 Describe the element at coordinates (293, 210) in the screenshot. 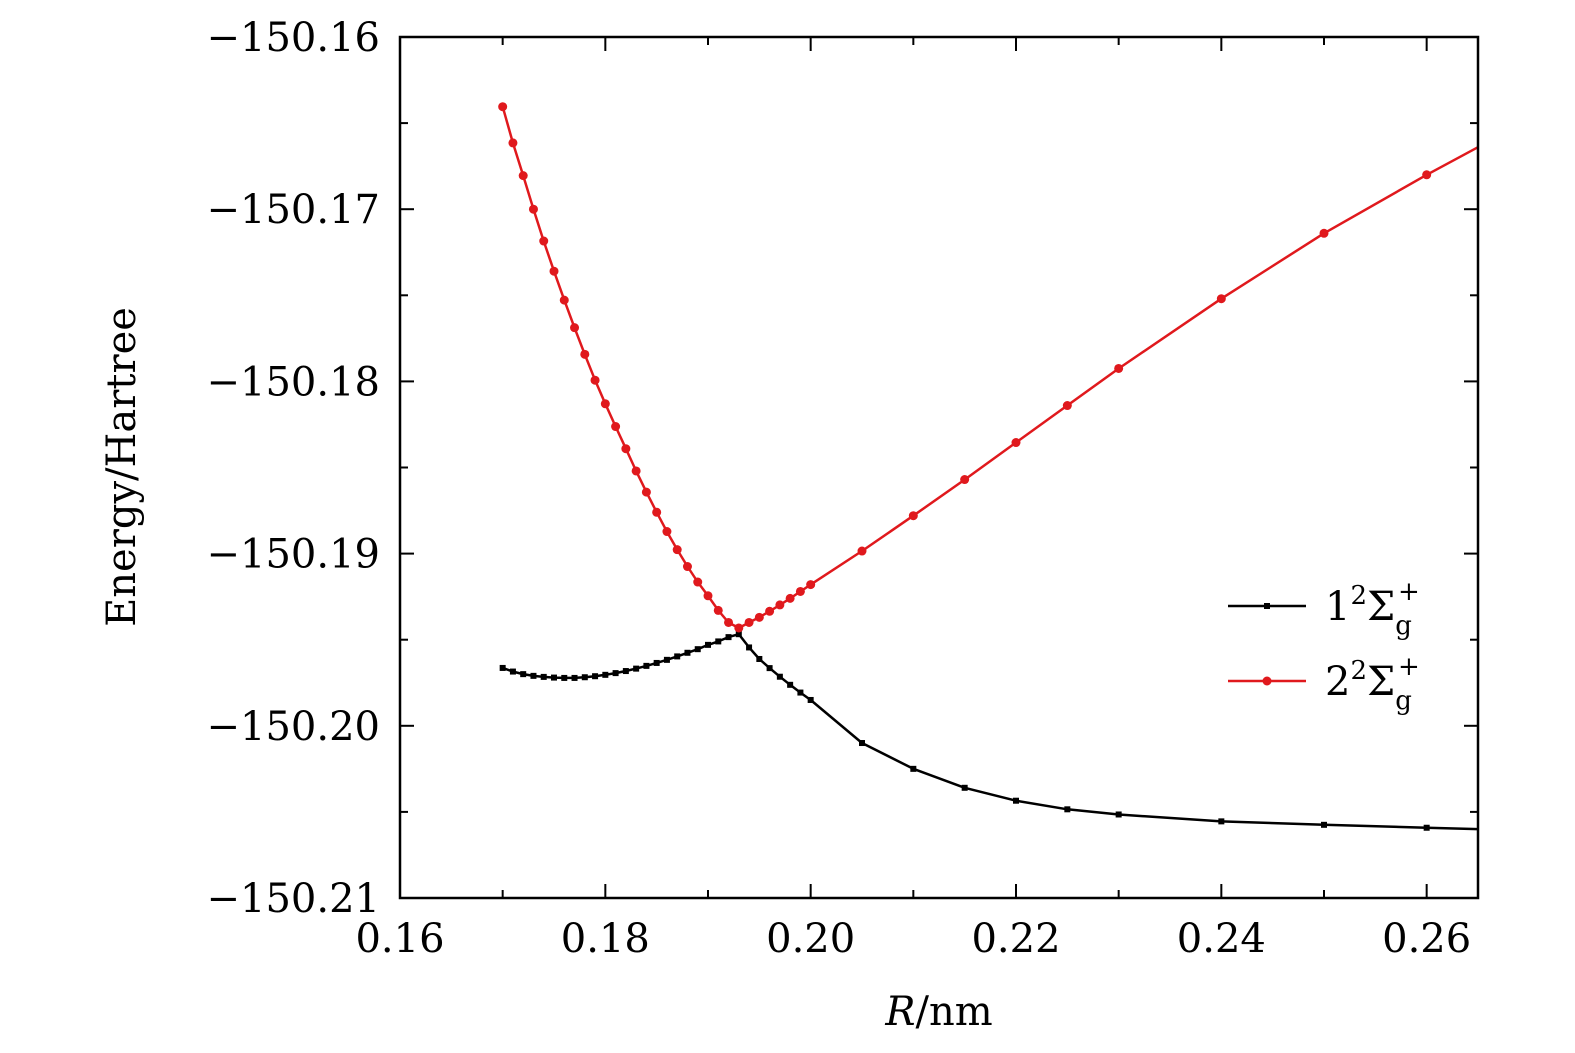

I see `y-tick-label: −150.17` at that location.